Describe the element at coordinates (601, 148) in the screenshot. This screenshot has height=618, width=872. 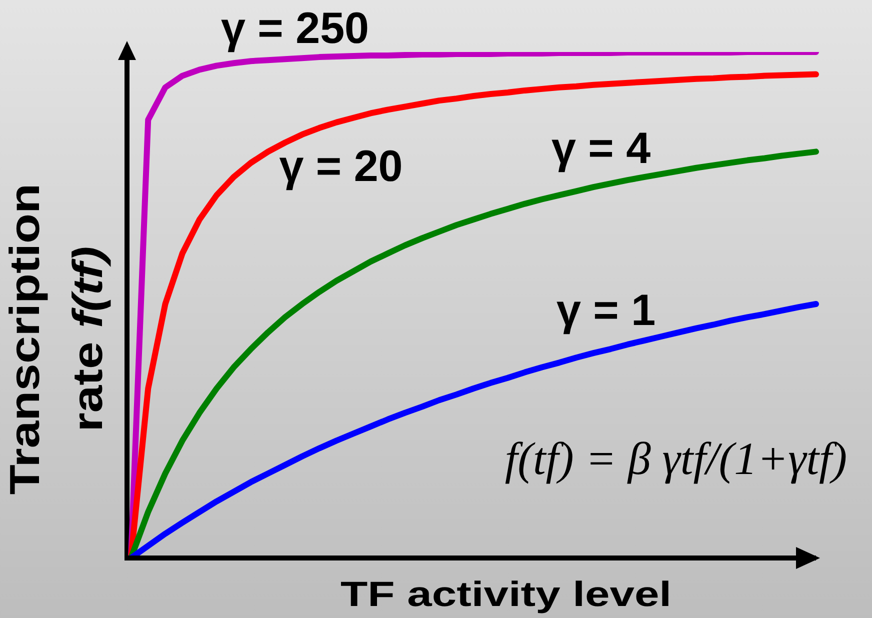
I see `series-label: γ = 4` at that location.